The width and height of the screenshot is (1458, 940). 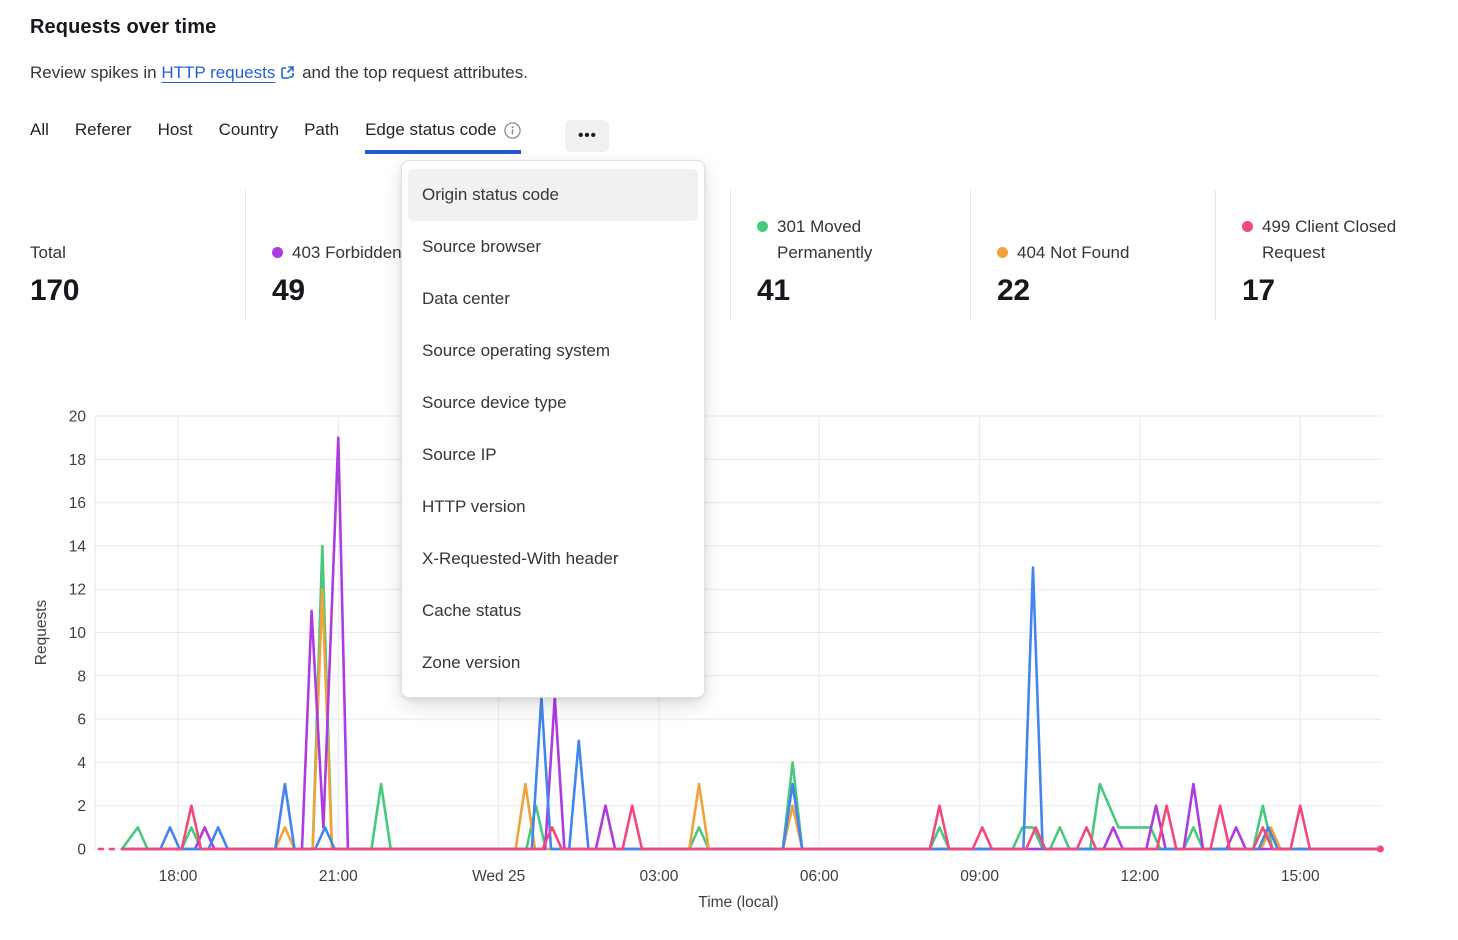 What do you see at coordinates (41, 633) in the screenshot?
I see `y-axis-title: Requests` at bounding box center [41, 633].